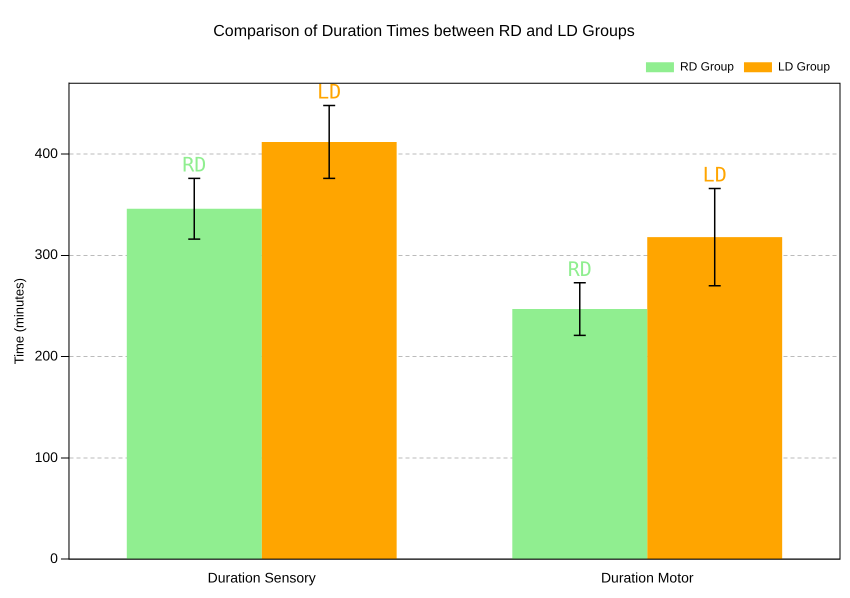  Describe the element at coordinates (424, 31) in the screenshot. I see `chart-title: Comparison of Duration Times between RD and LD Groups` at that location.